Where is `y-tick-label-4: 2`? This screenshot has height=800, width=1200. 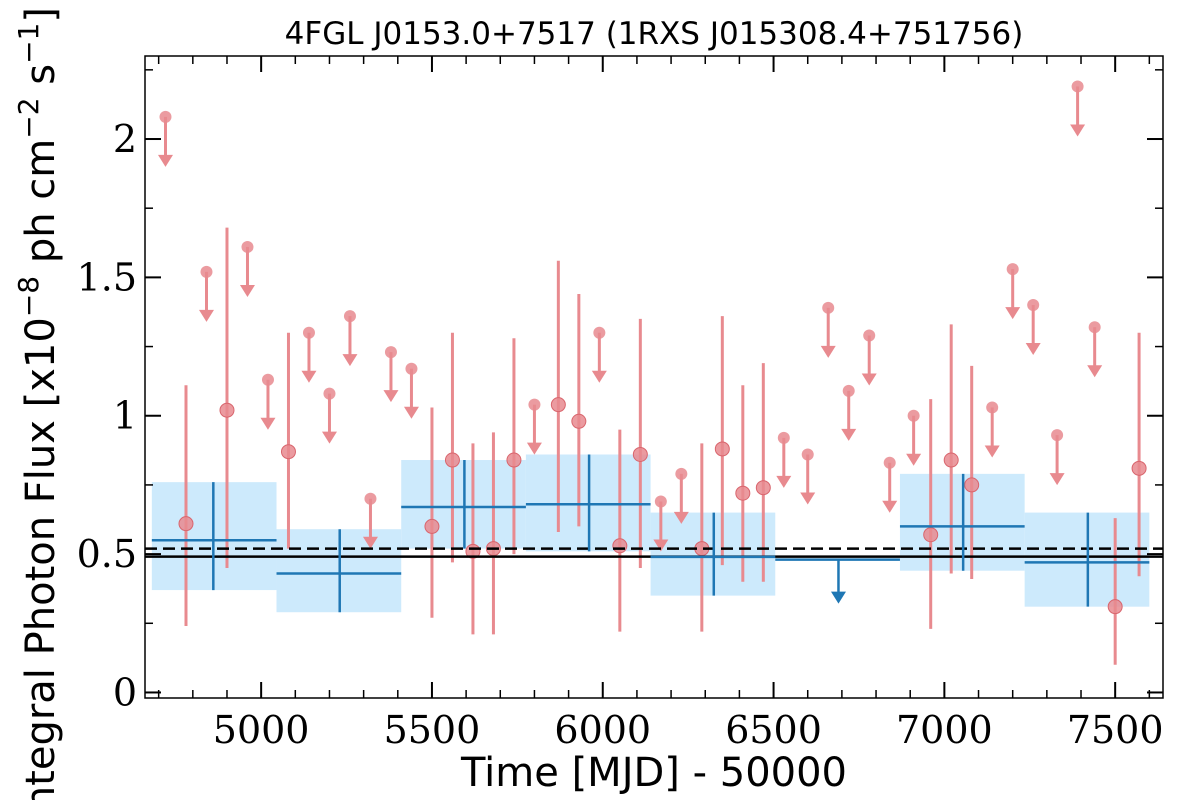 y-tick-label-4: 2 is located at coordinates (125, 139).